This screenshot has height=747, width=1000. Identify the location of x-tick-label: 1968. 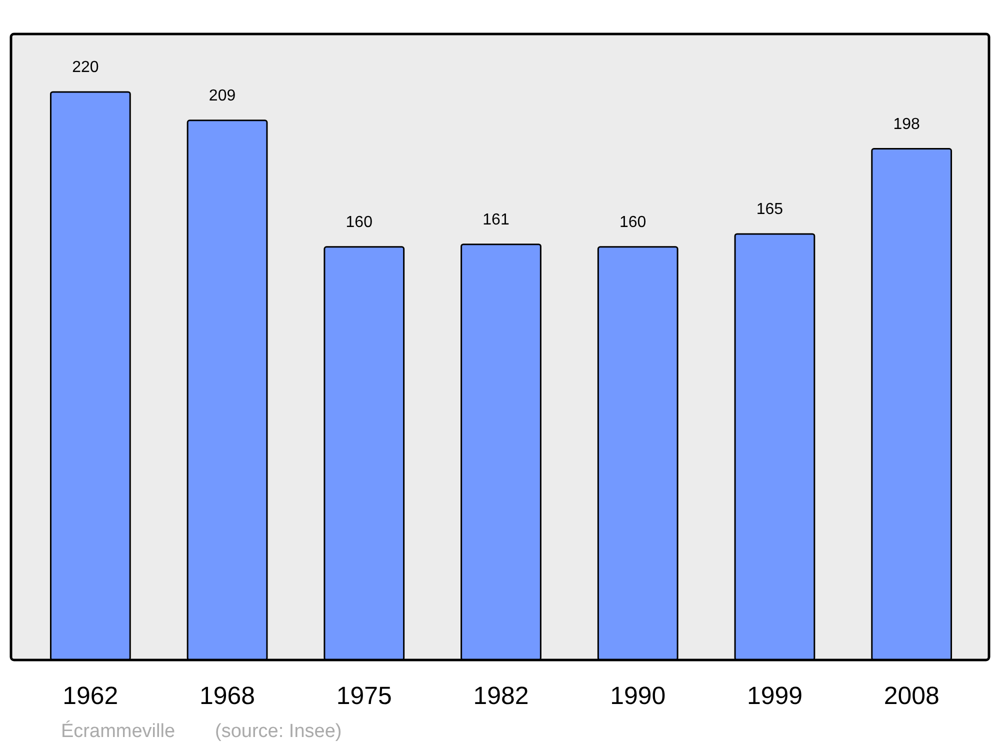
(228, 696).